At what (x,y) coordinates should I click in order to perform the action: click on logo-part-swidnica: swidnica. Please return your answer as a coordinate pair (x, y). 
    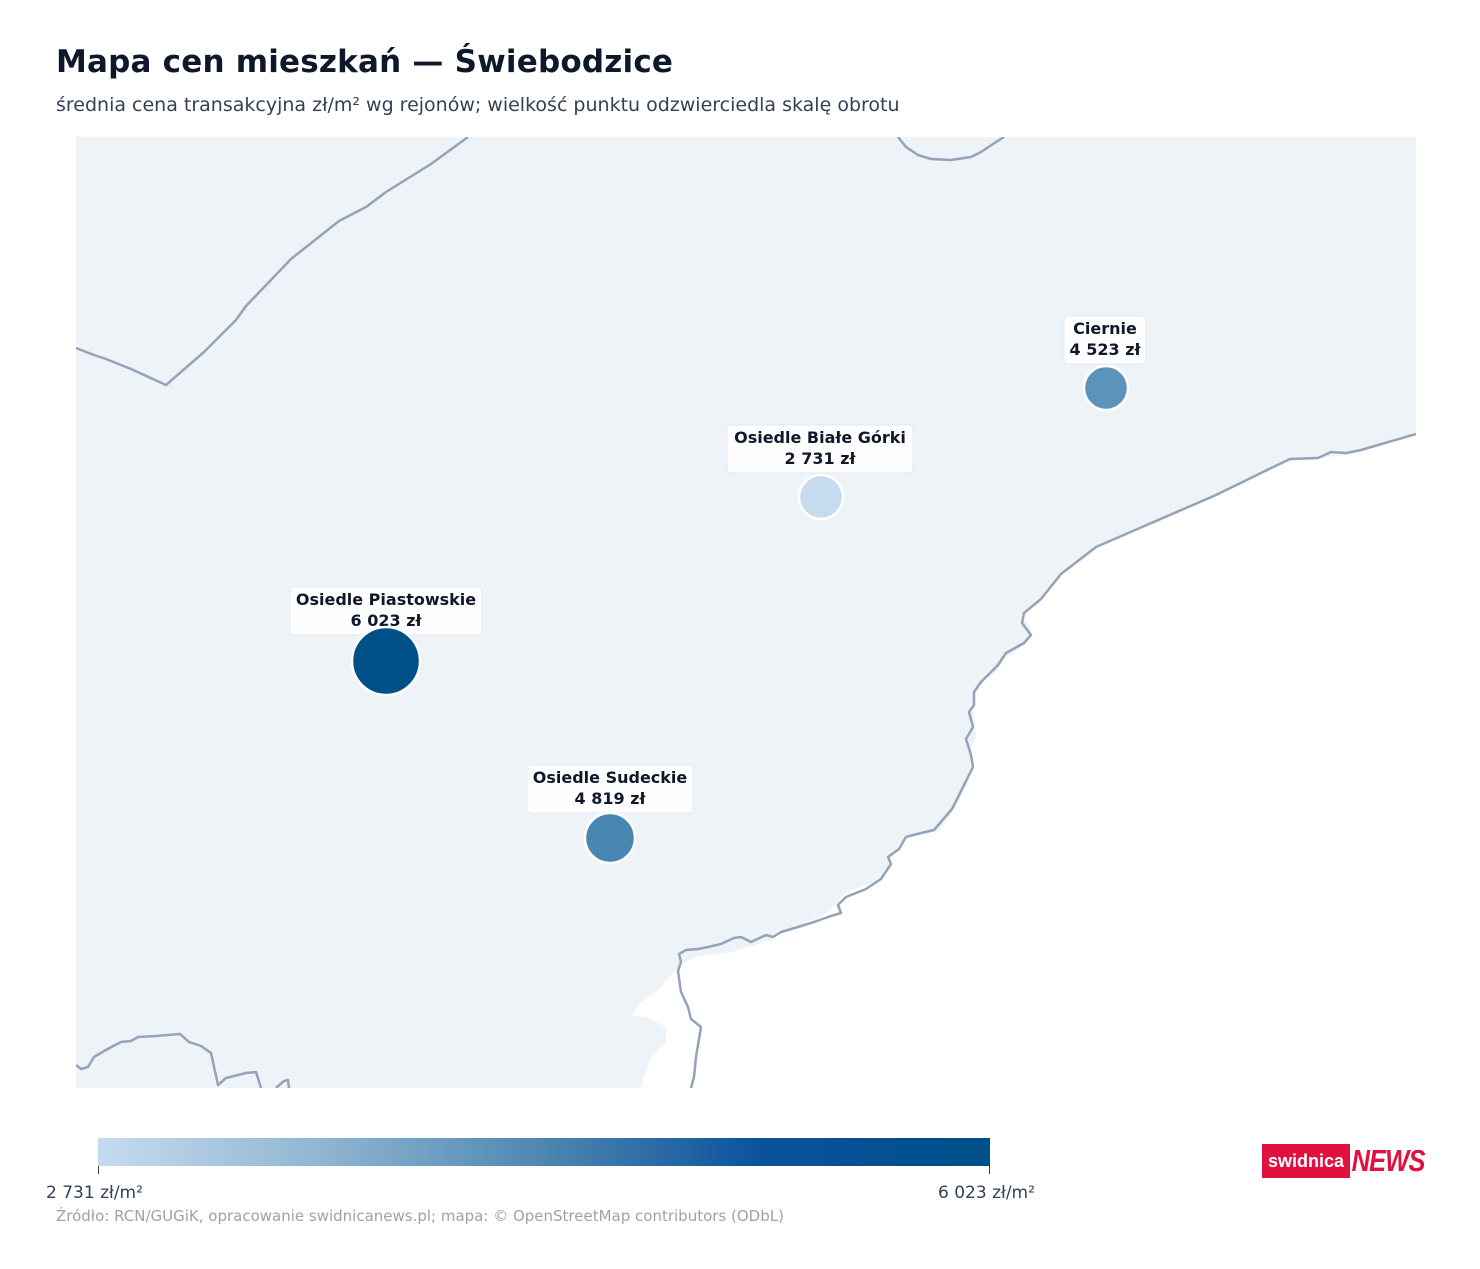
    Looking at the image, I should click on (1306, 1161).